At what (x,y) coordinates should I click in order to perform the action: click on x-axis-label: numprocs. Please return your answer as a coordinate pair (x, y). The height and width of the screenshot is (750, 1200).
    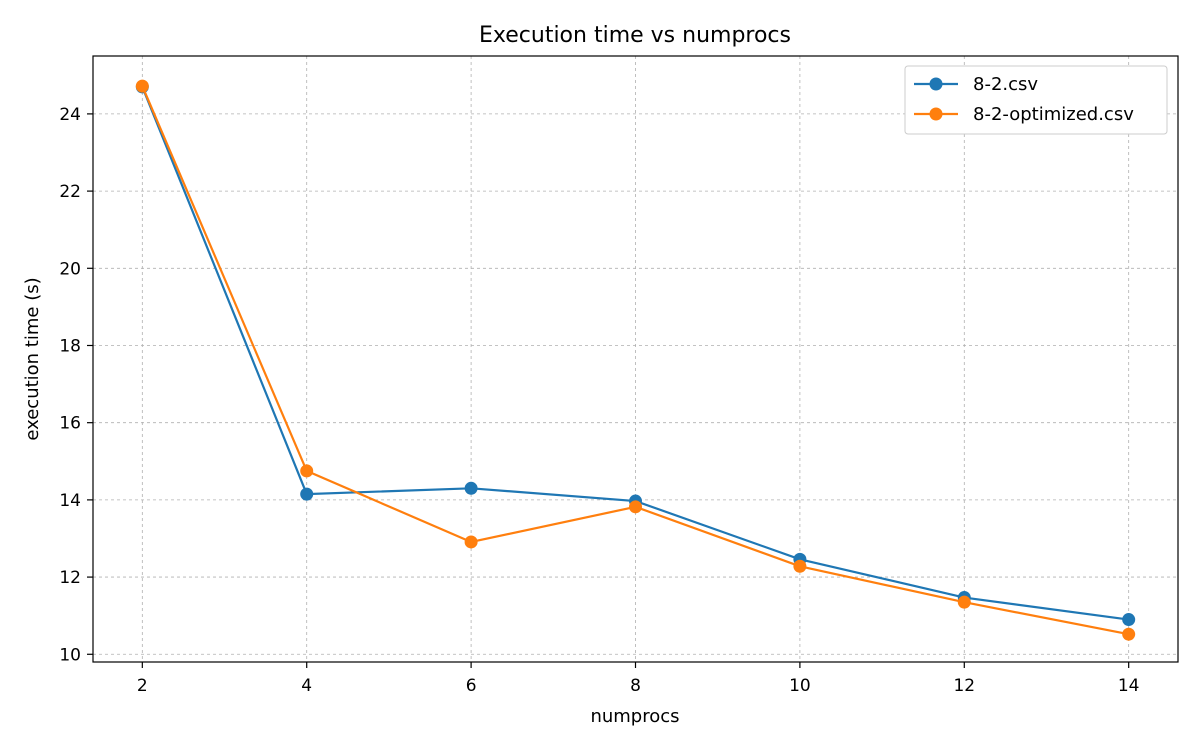
    Looking at the image, I should click on (634, 716).